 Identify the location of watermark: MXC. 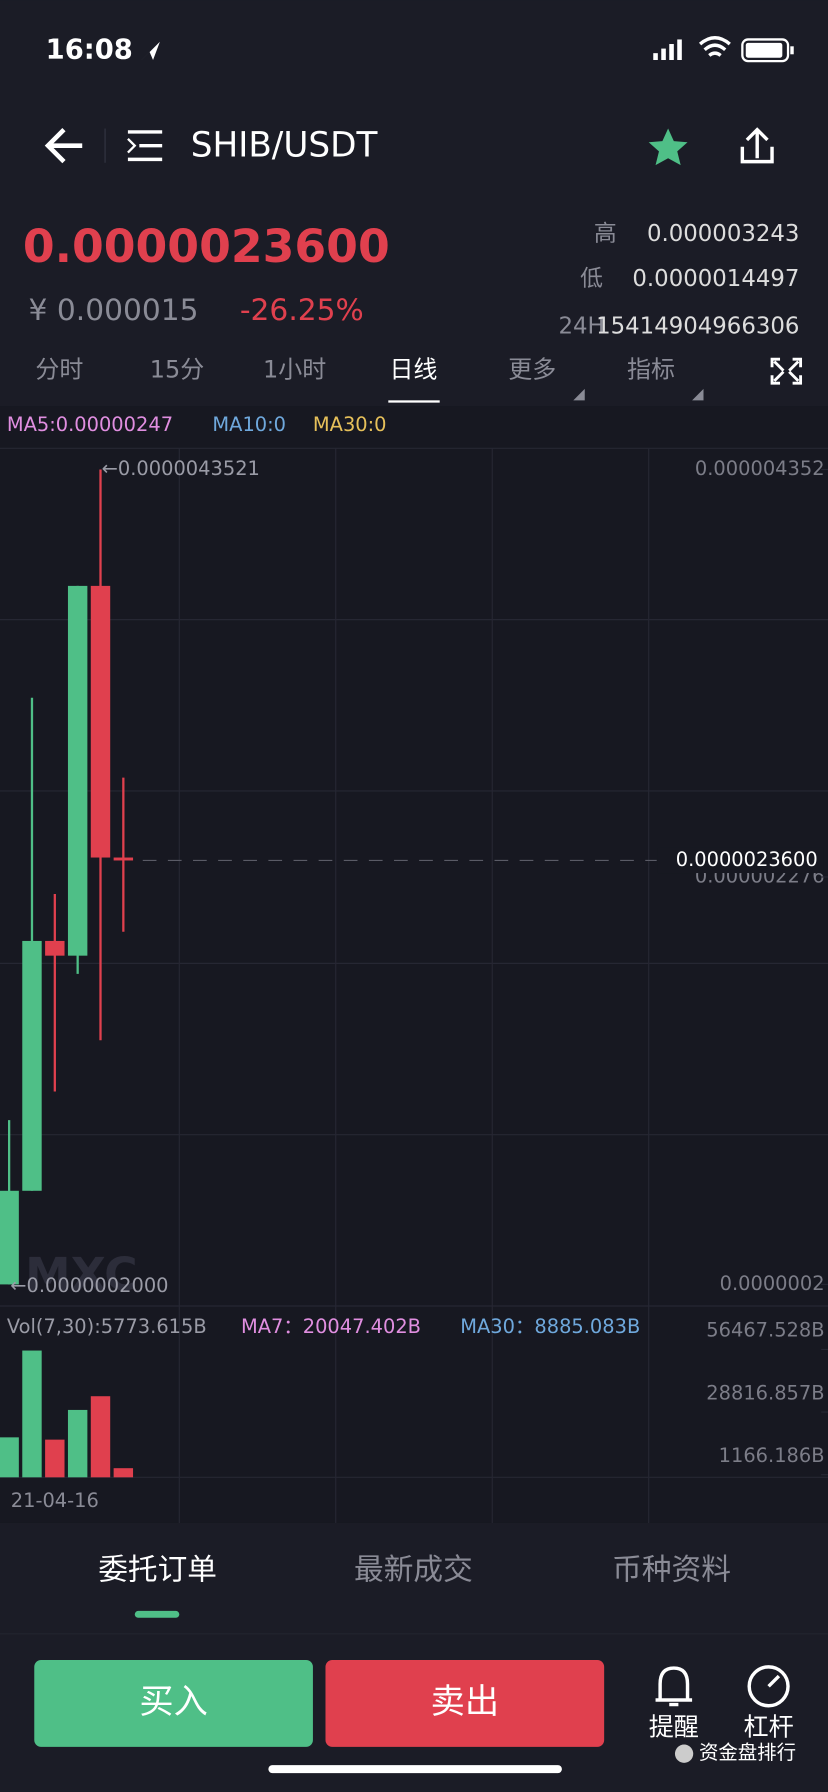
(81, 1274).